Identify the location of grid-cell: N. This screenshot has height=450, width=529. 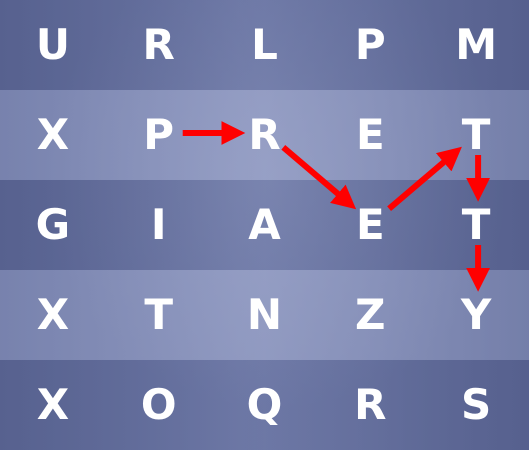
(264, 314).